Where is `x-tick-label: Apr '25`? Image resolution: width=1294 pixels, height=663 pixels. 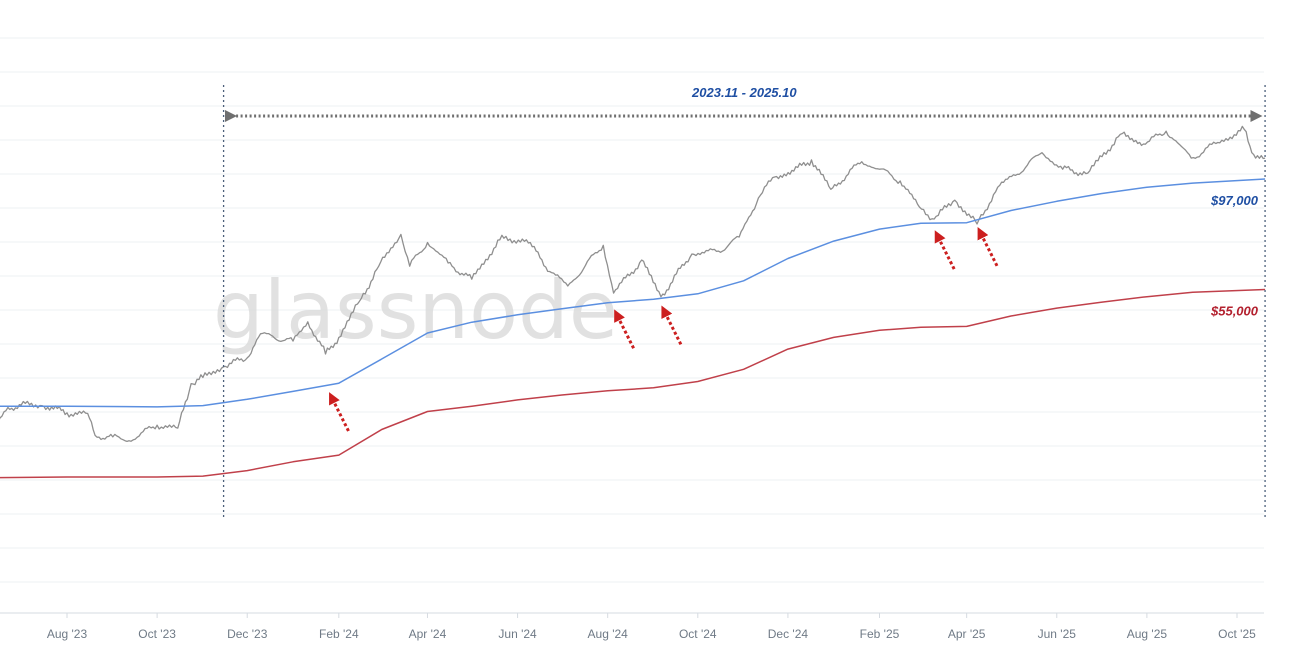 x-tick-label: Apr '25 is located at coordinates (967, 634).